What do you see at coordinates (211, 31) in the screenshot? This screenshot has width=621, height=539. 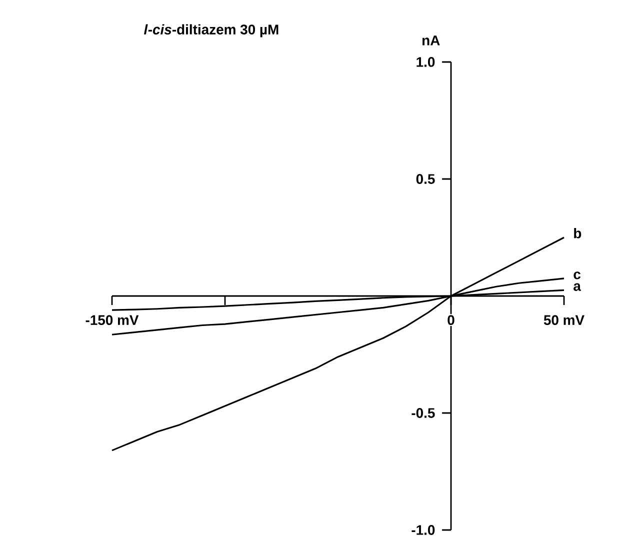 I see `chart-title: l-cis-diltiazem 30 µM` at bounding box center [211, 31].